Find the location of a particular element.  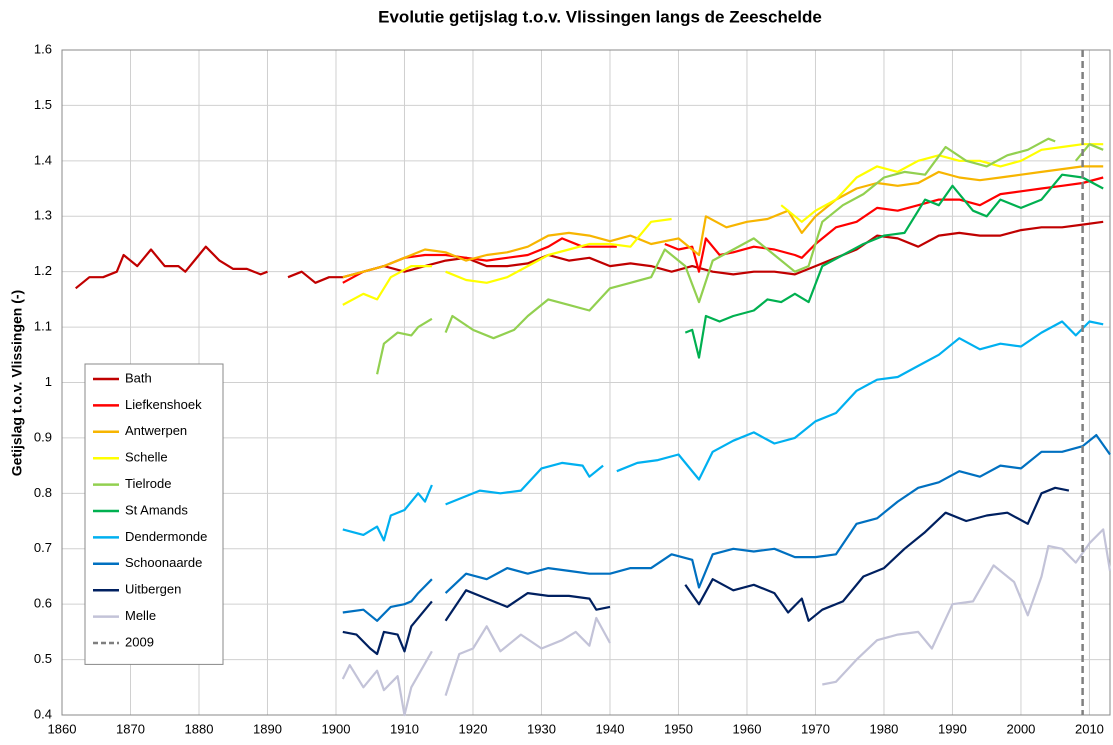

y-tick-label: 0.5 is located at coordinates (43, 658).